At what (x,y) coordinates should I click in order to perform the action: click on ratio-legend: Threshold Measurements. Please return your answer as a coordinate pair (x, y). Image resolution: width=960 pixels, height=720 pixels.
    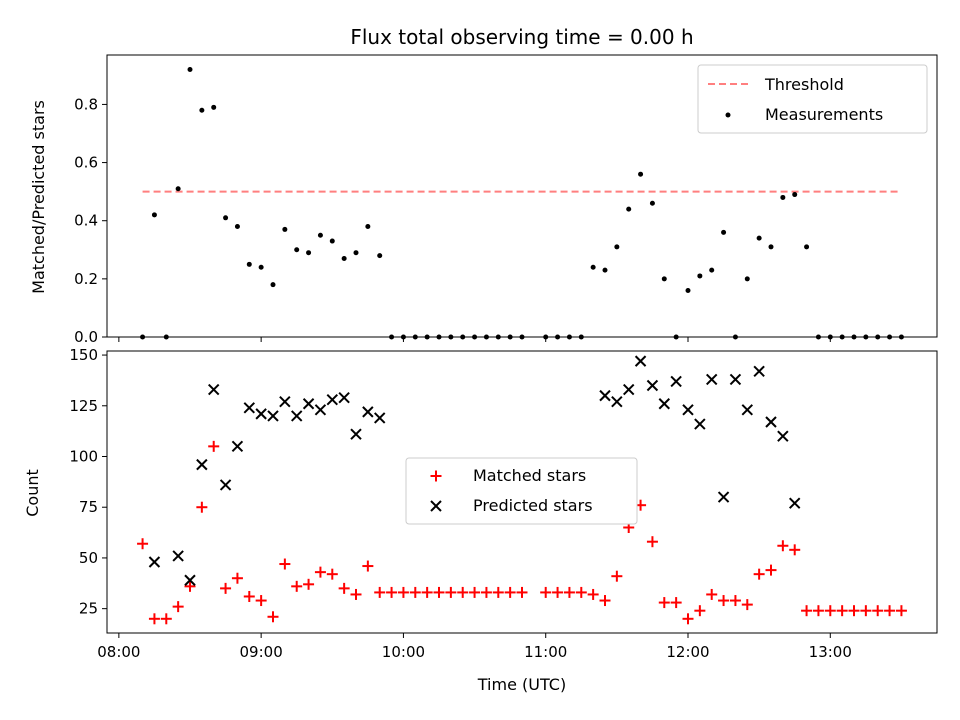
    Looking at the image, I should click on (812, 99).